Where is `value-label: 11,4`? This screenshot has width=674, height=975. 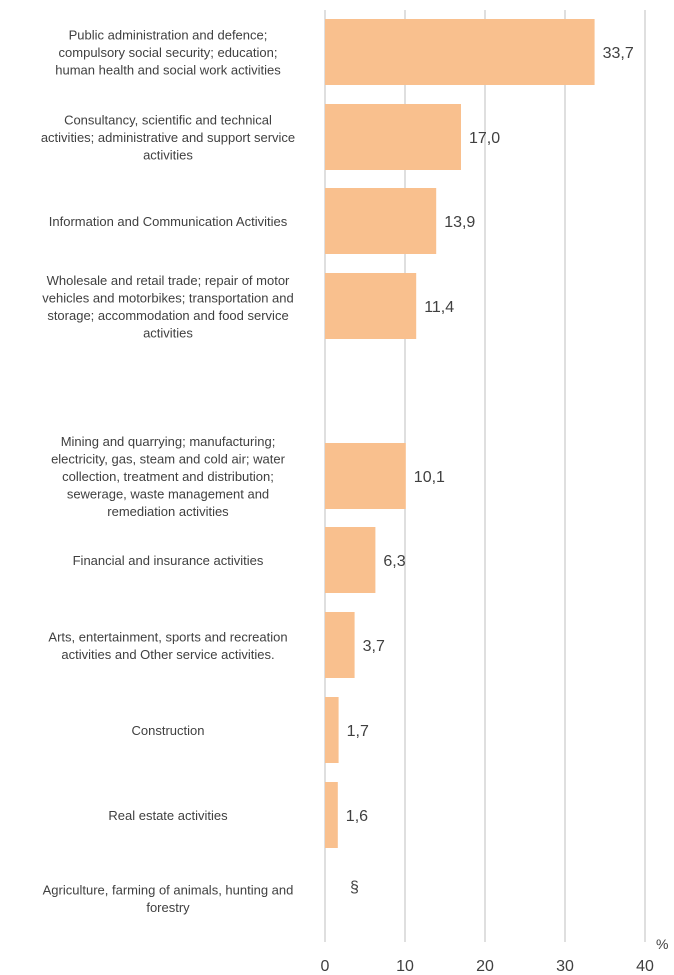 value-label: 11,4 is located at coordinates (439, 307).